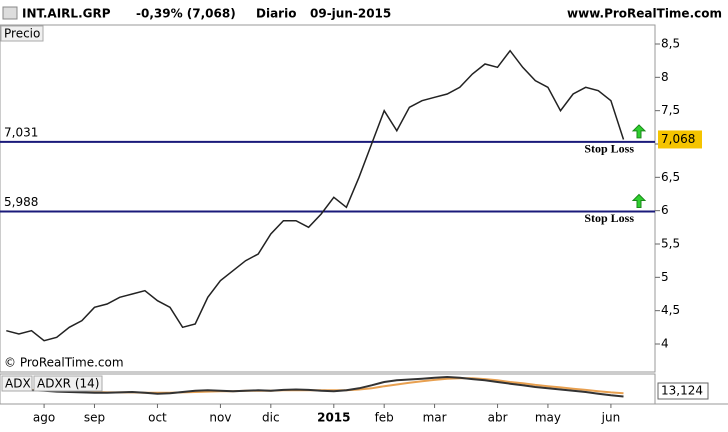 This screenshot has width=728, height=432. I want to click on ticker: INT.AIRL.GRP, so click(66, 14).